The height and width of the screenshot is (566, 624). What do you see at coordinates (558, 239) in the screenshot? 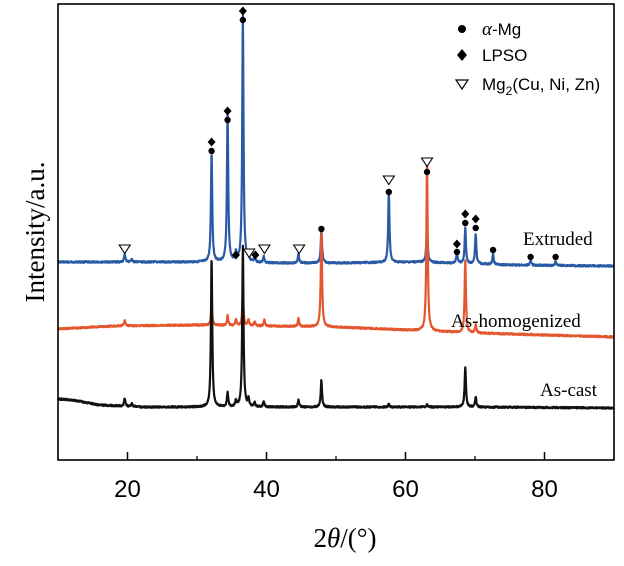
I see `series-label-extruded: Extruded` at bounding box center [558, 239].